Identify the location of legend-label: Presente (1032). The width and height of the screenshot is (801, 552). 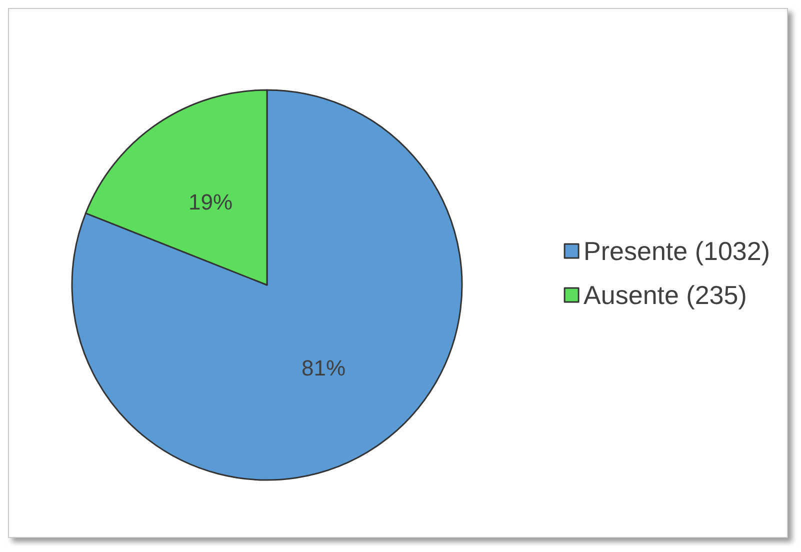
(677, 251).